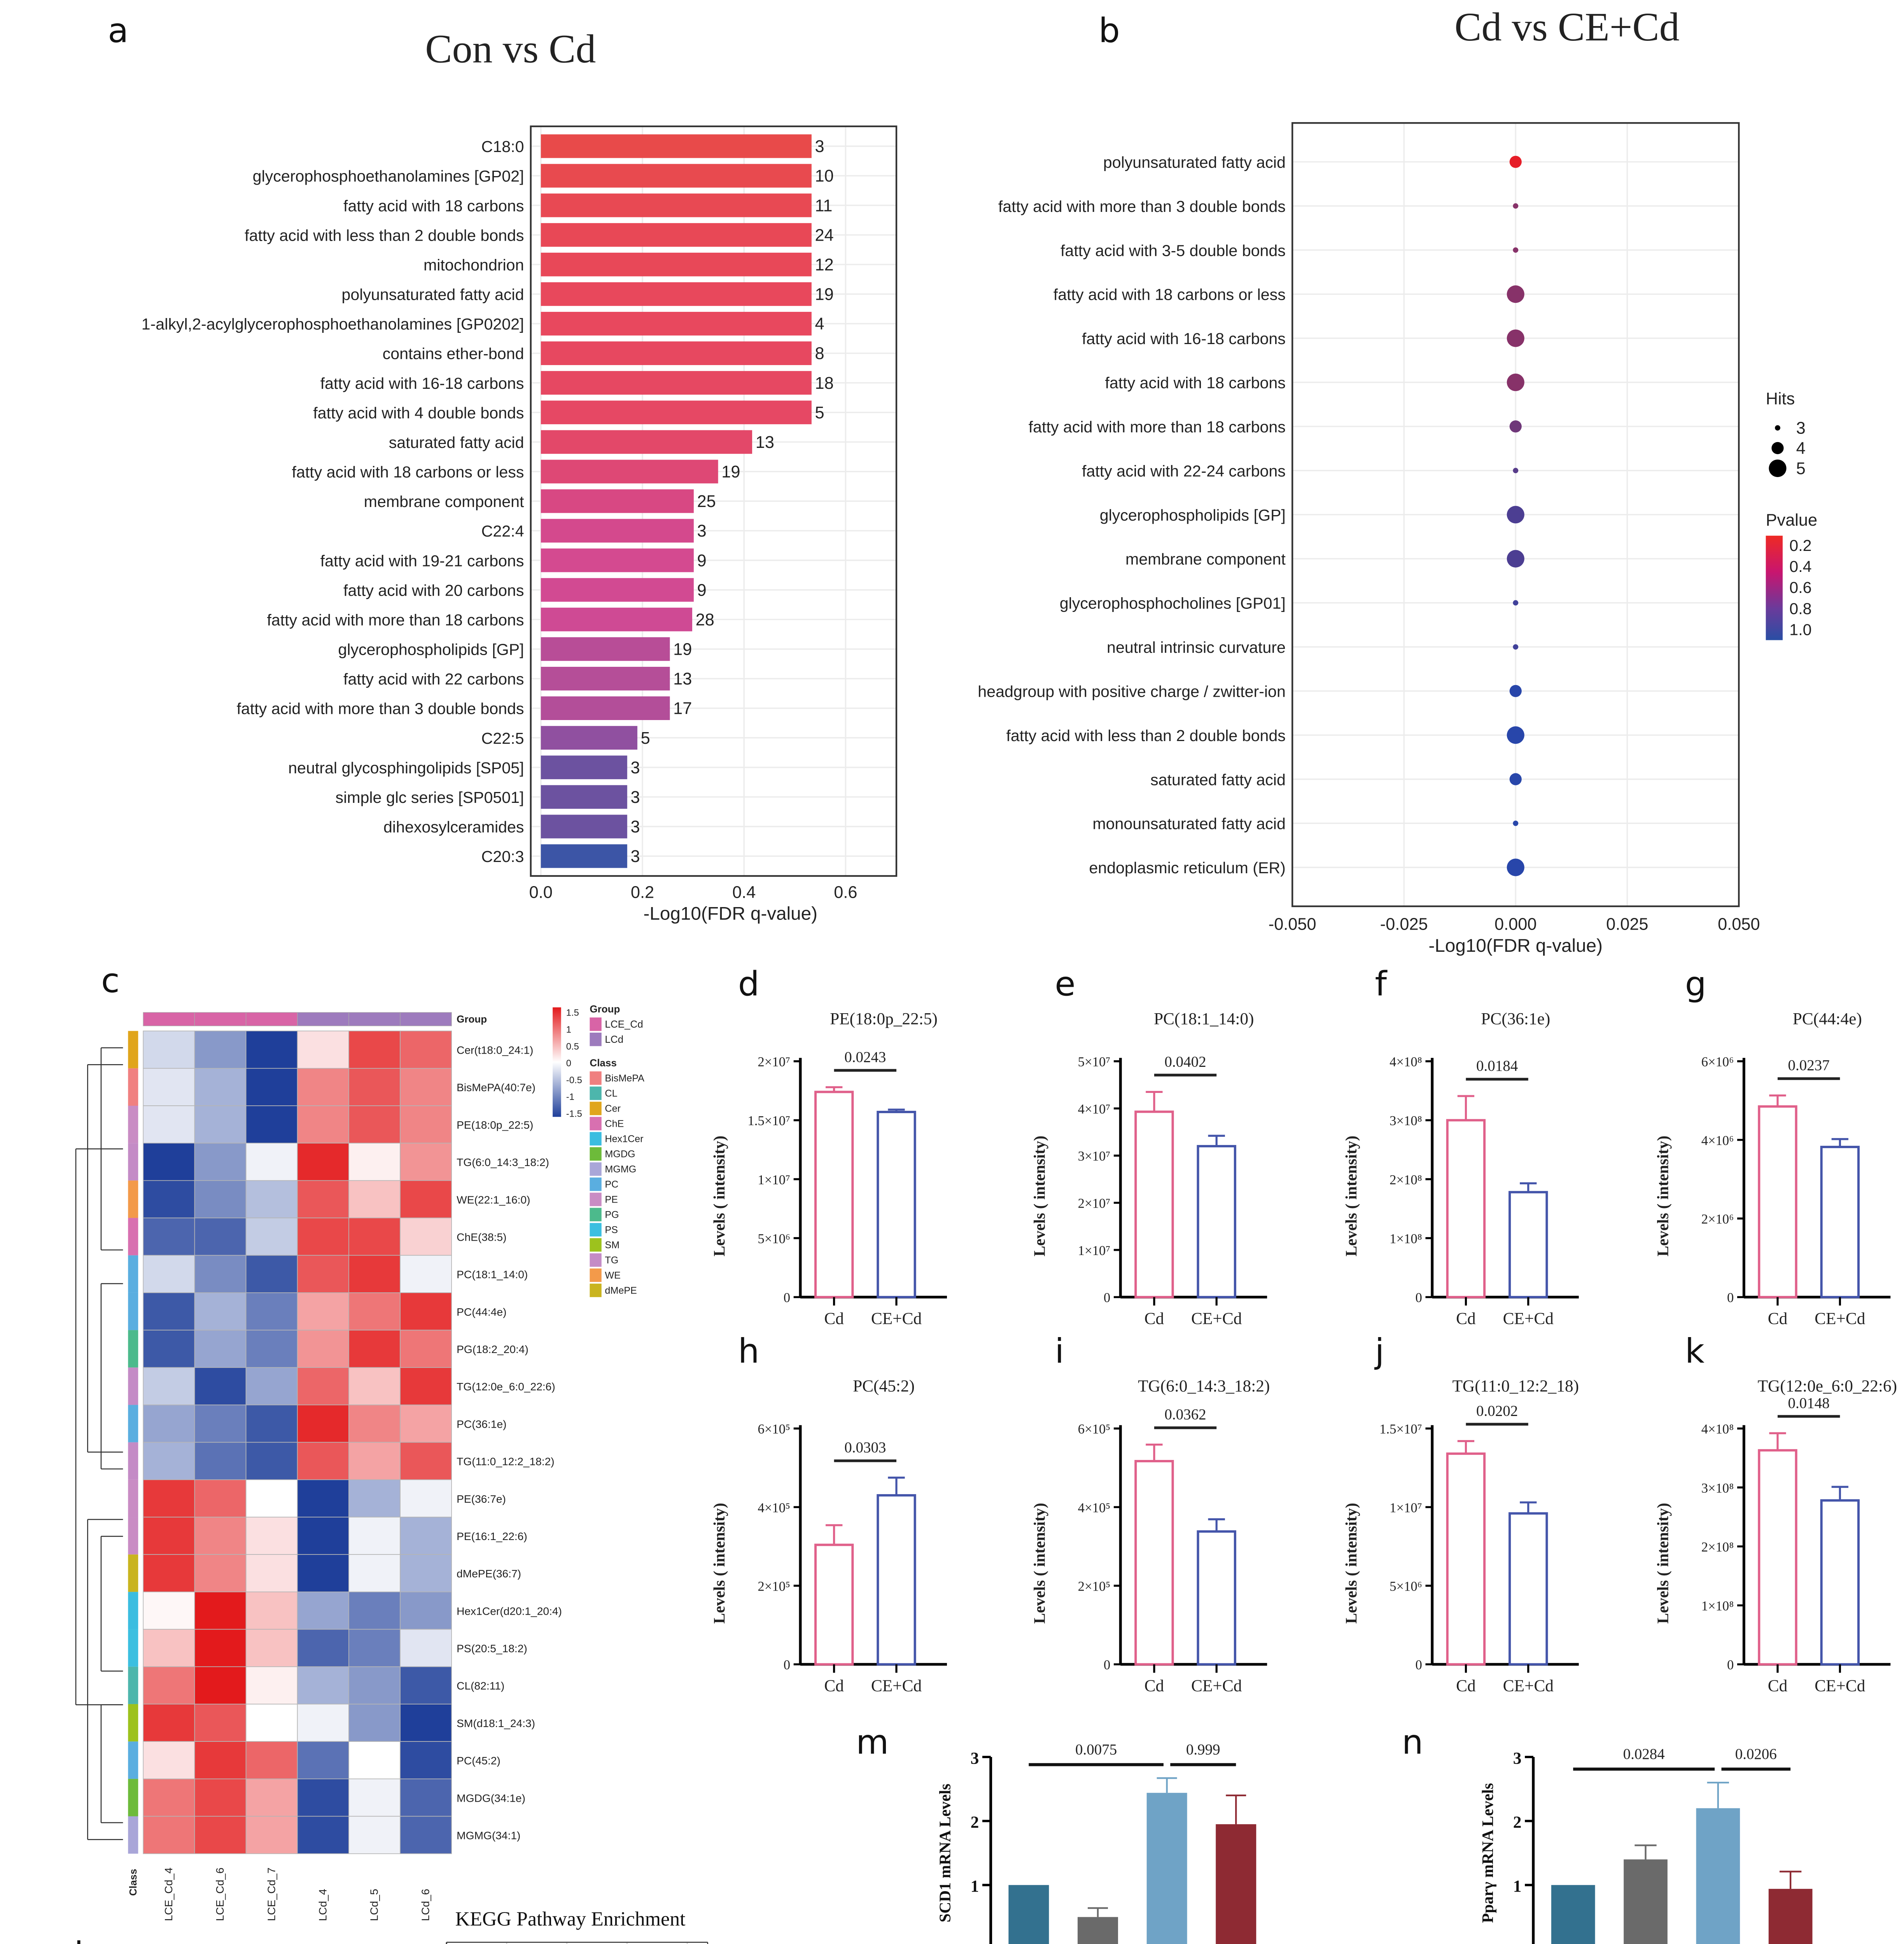 This screenshot has height=1944, width=1904. Describe the element at coordinates (1412, 1742) in the screenshot. I see `panel-letter-n: n` at that location.